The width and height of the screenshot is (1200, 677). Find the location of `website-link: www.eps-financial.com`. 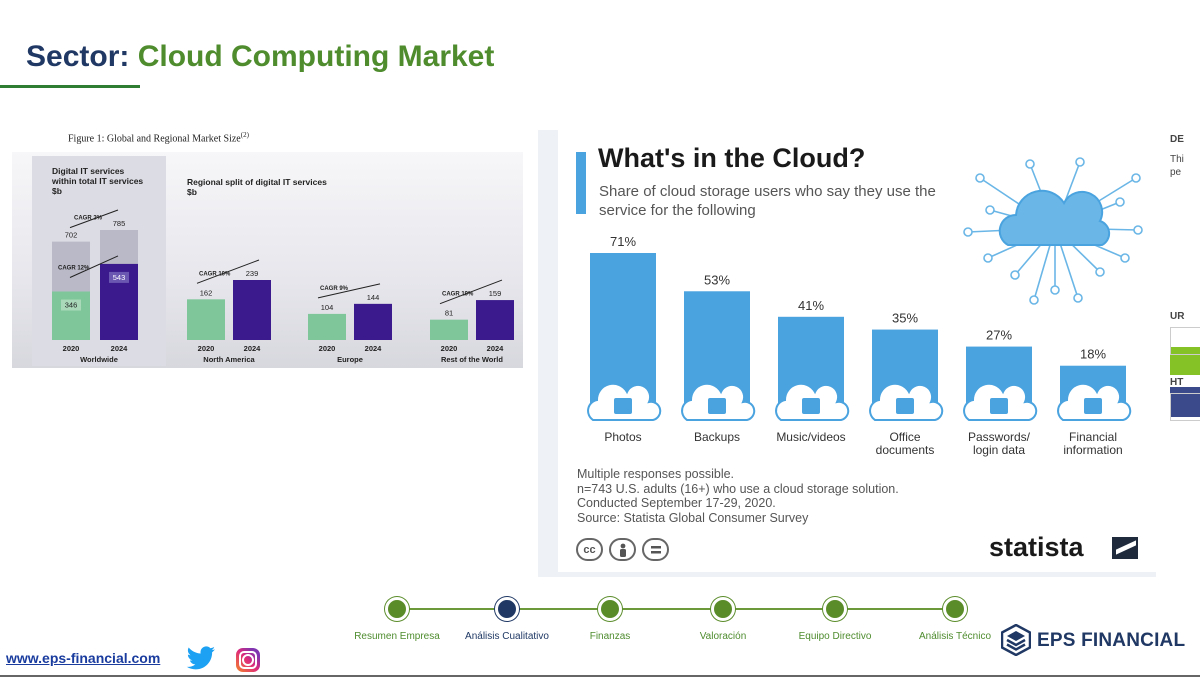

website-link: www.eps-financial.com is located at coordinates (83, 658).